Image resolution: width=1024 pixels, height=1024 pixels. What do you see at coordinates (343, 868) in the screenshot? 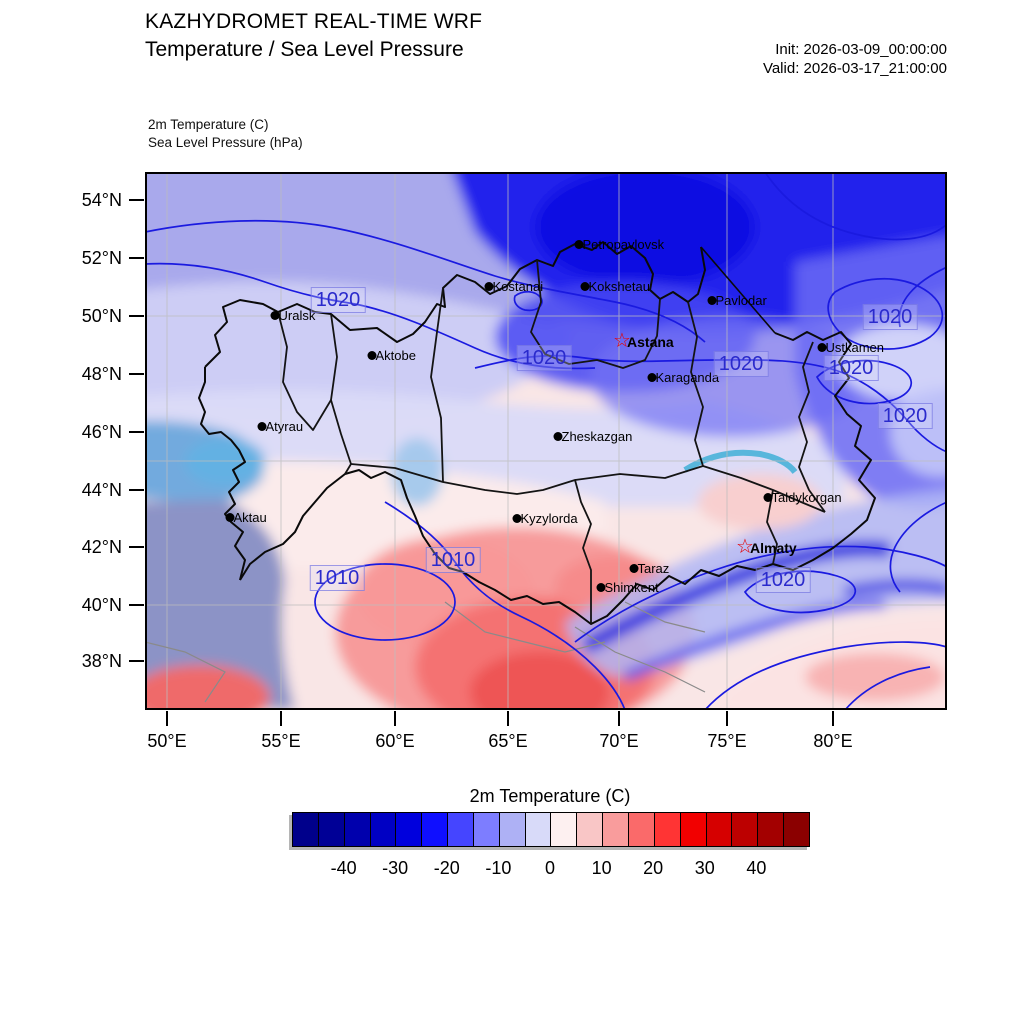
I see `colorbar-tick-label: -40` at bounding box center [343, 868].